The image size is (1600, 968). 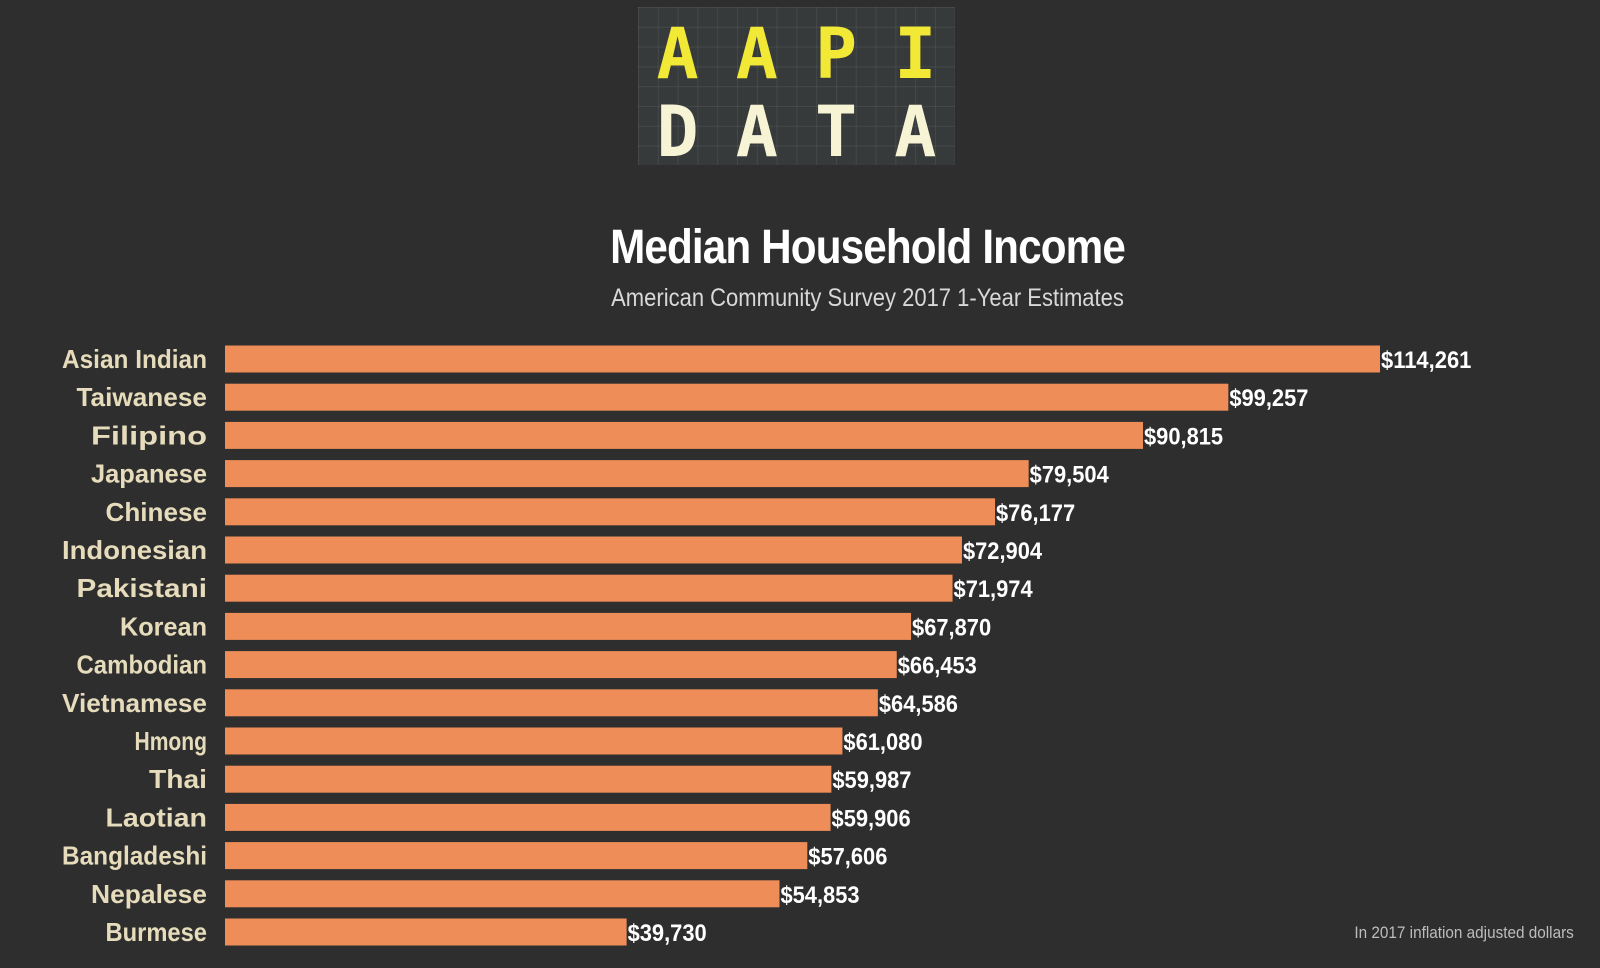 I want to click on bar-pakistani, so click(x=589, y=588).